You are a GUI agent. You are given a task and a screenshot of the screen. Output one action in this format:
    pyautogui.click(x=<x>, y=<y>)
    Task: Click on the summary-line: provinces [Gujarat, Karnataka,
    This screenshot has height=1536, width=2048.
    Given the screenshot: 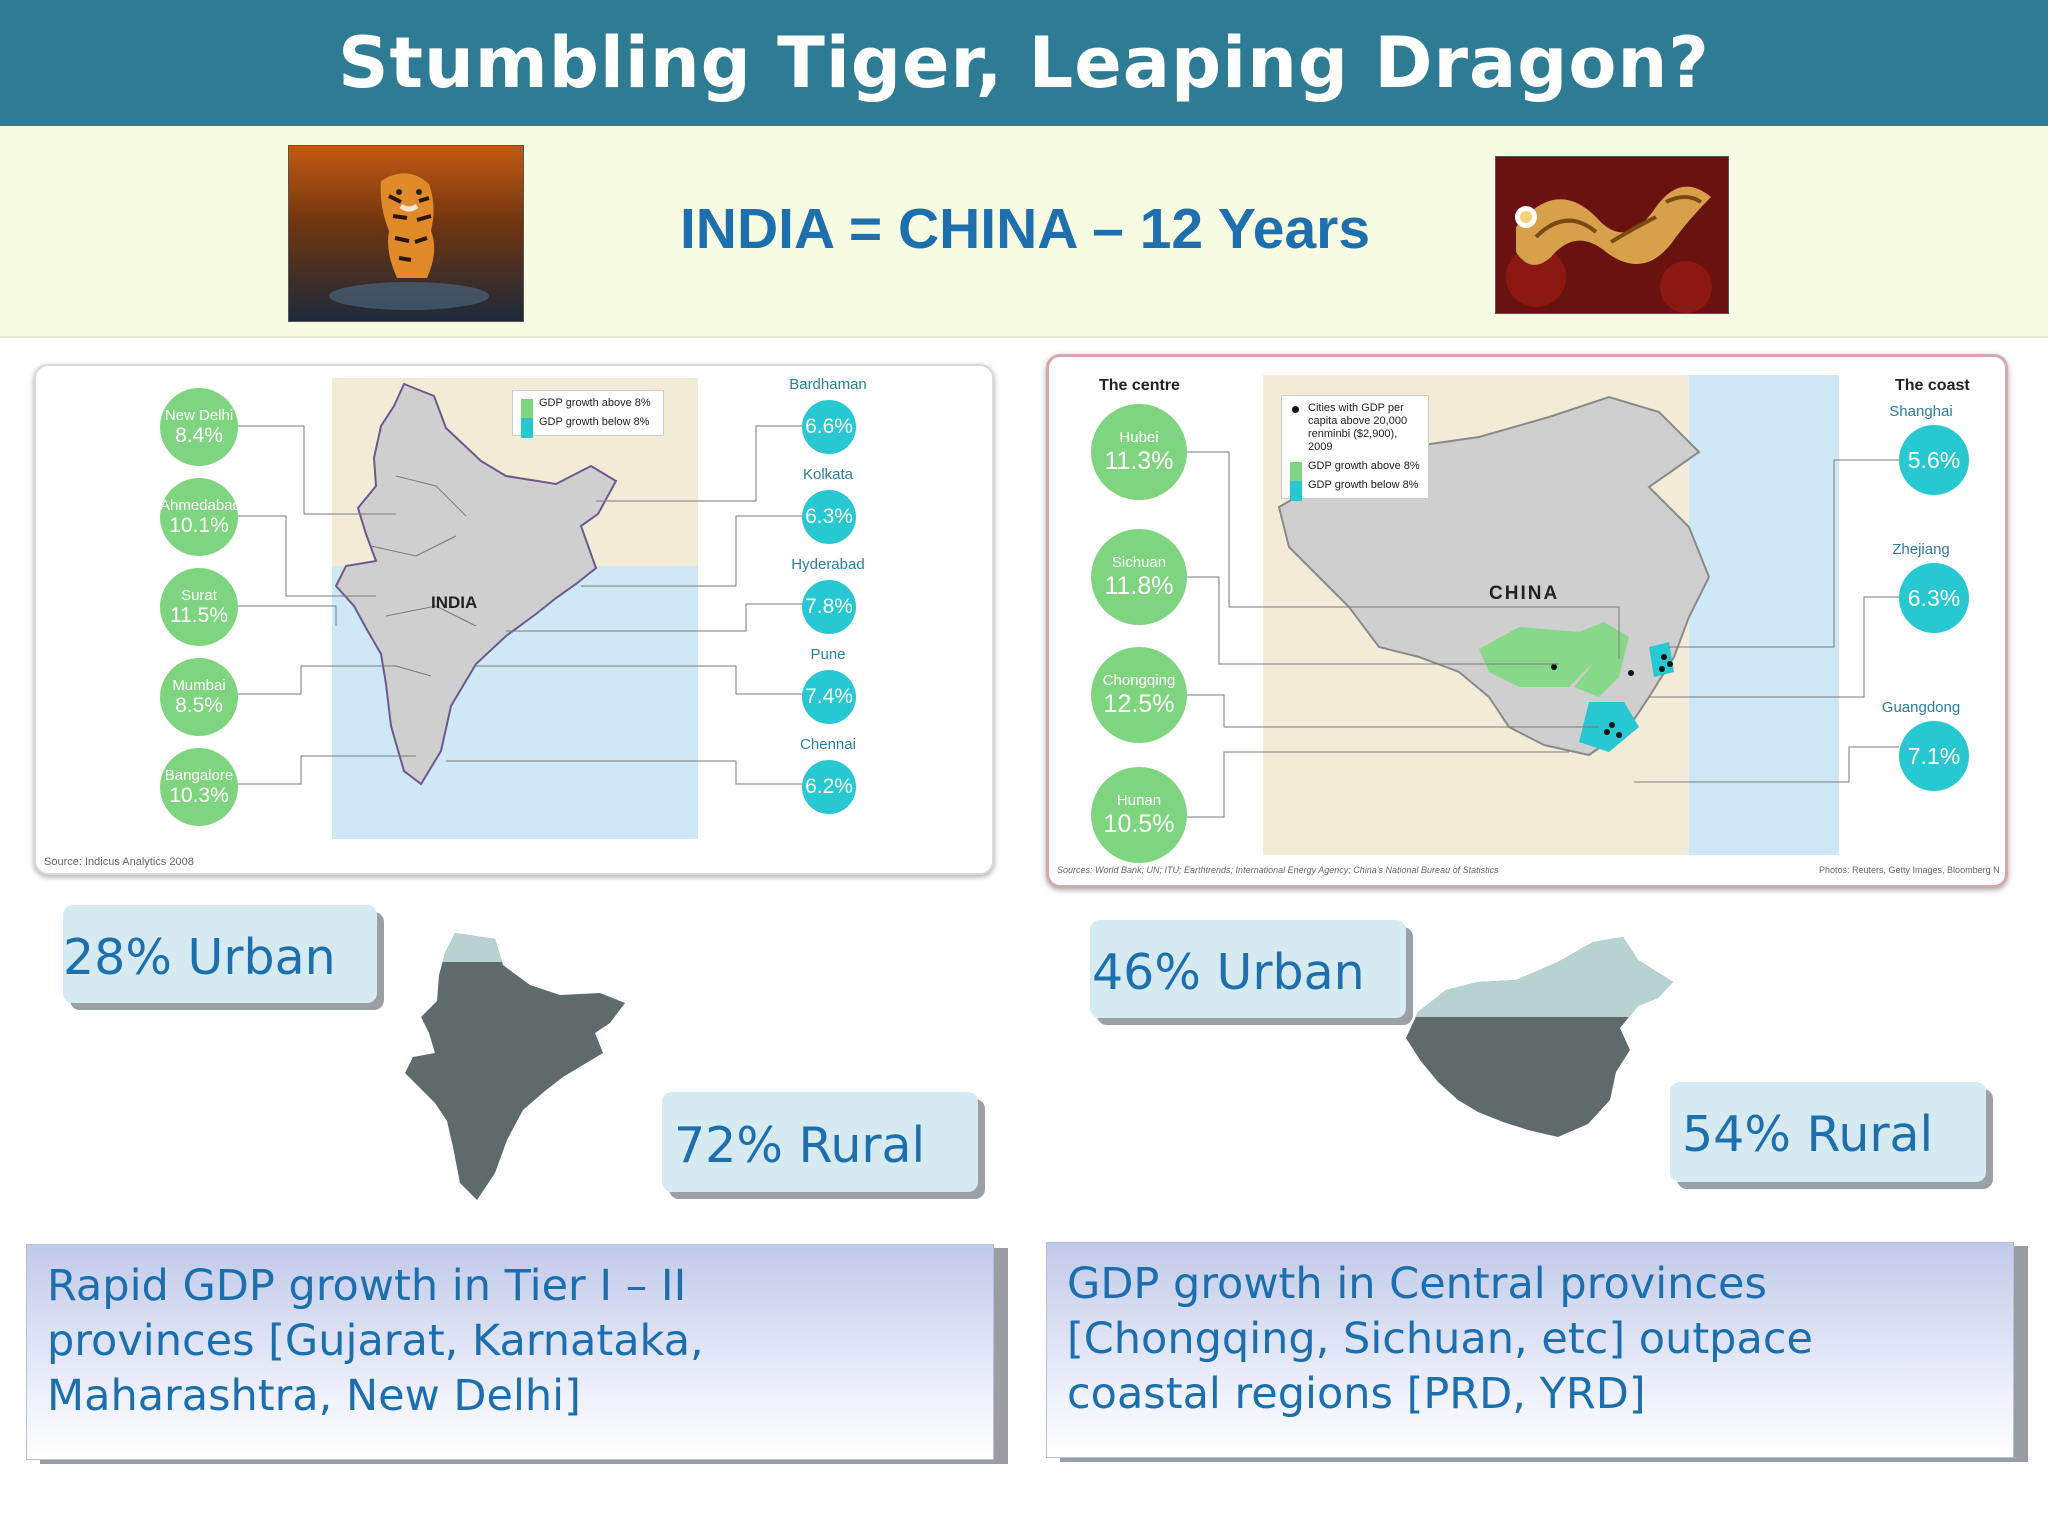 What is the action you would take?
    pyautogui.click(x=375, y=1341)
    